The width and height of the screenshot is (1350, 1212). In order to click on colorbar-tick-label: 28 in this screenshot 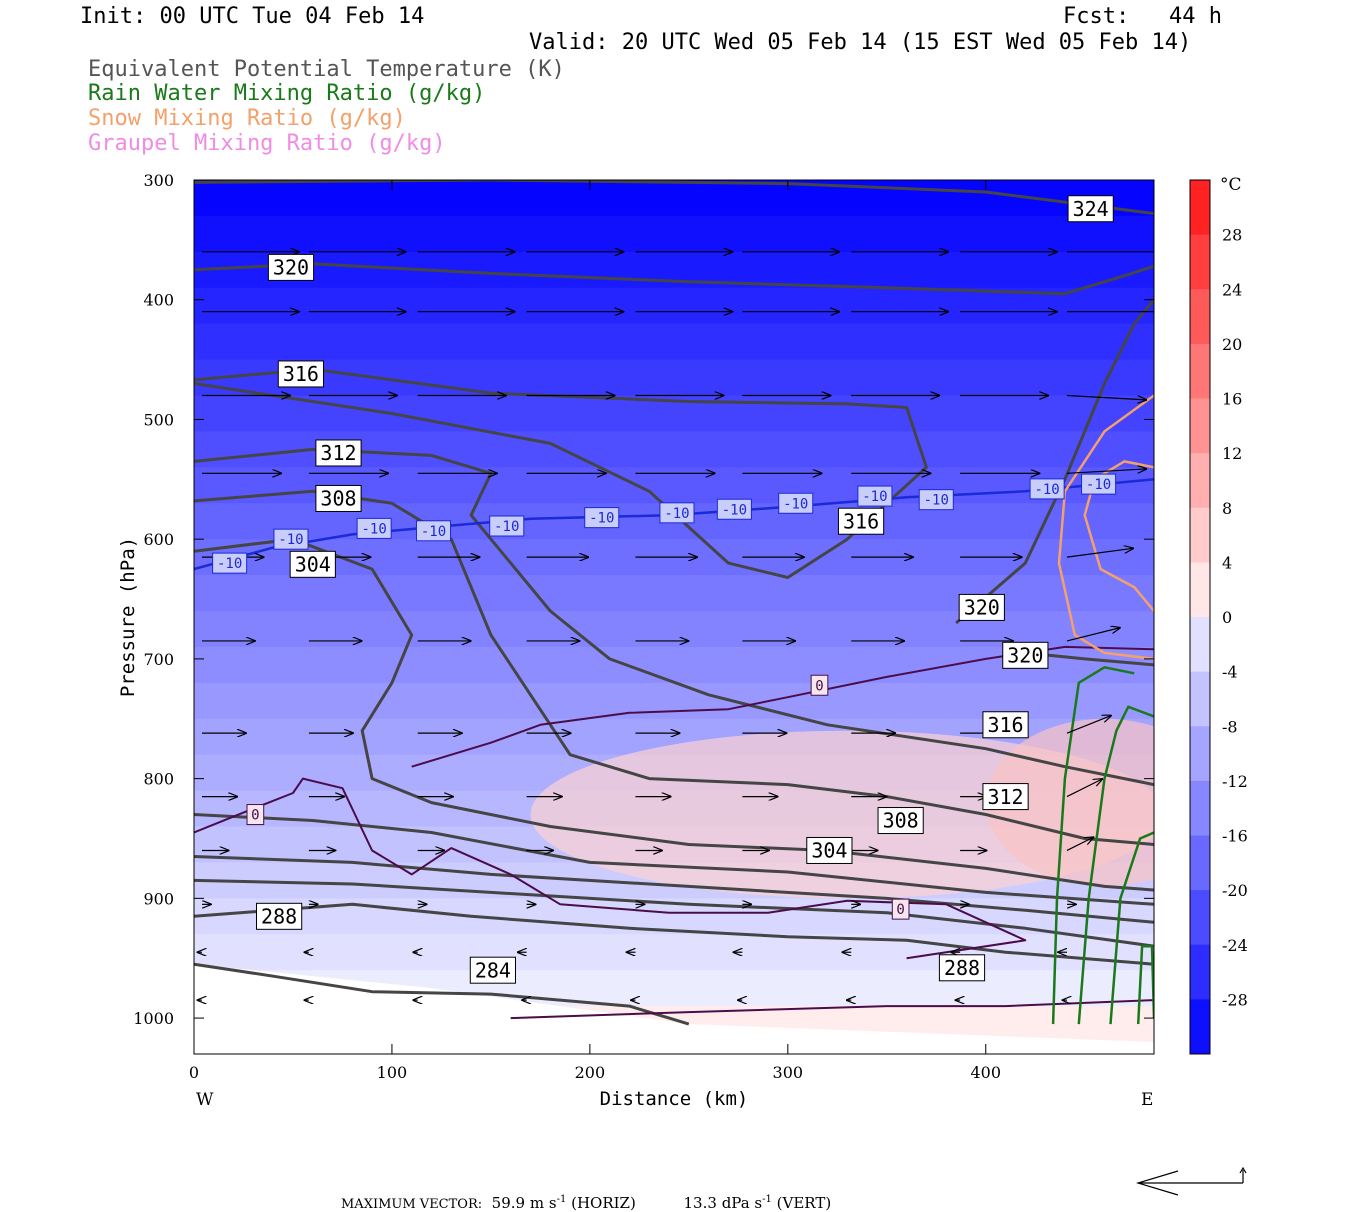, I will do `click(1232, 235)`.